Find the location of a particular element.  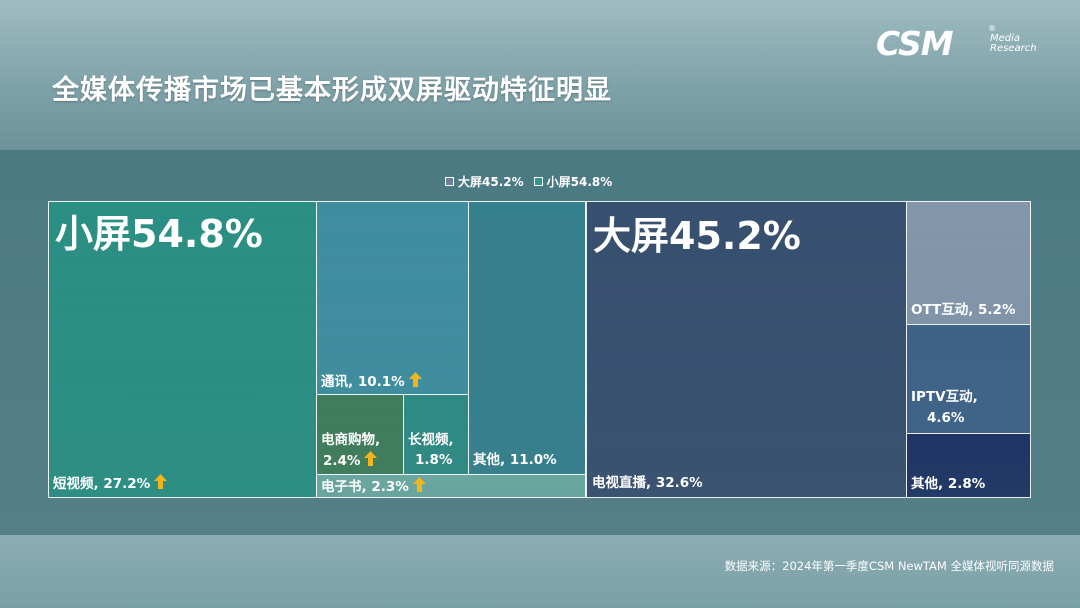

label-ott: OTT互动, 5.2% is located at coordinates (963, 310).